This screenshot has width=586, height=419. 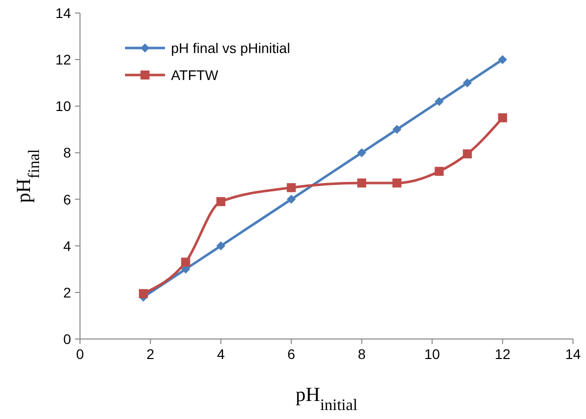 I want to click on x-tick-label: 8, so click(x=362, y=354).